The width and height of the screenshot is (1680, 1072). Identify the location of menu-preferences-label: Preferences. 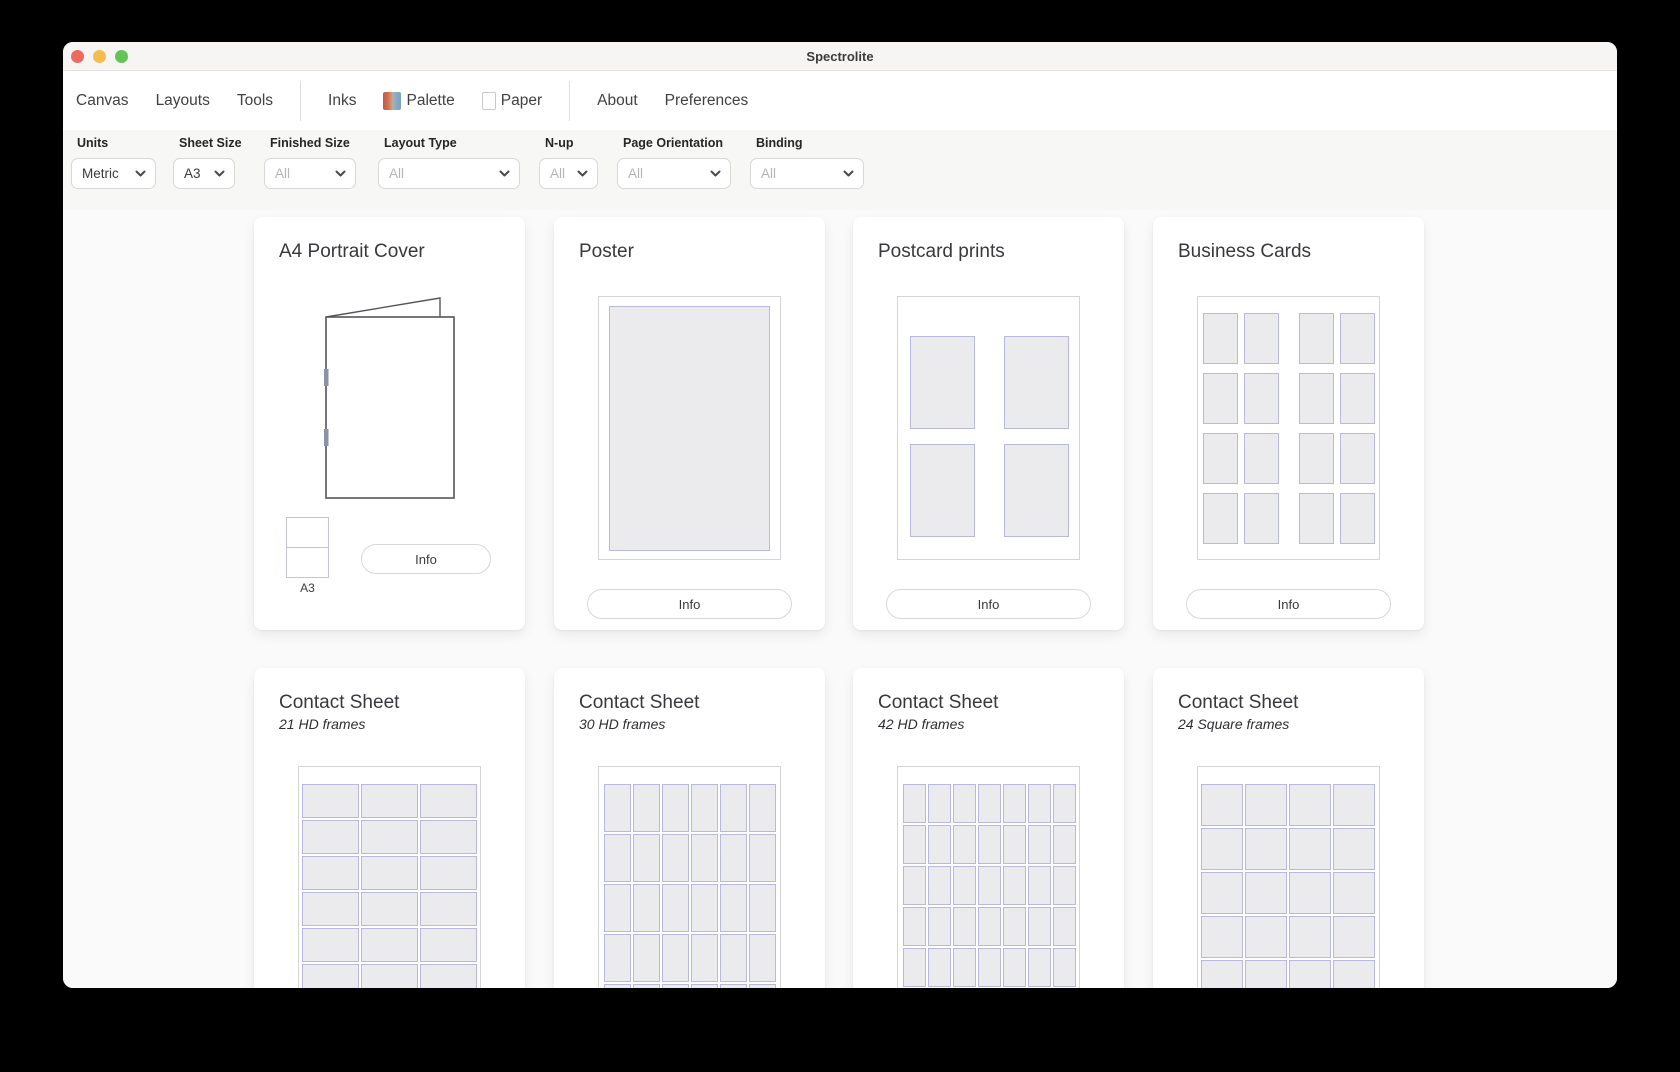
(706, 100).